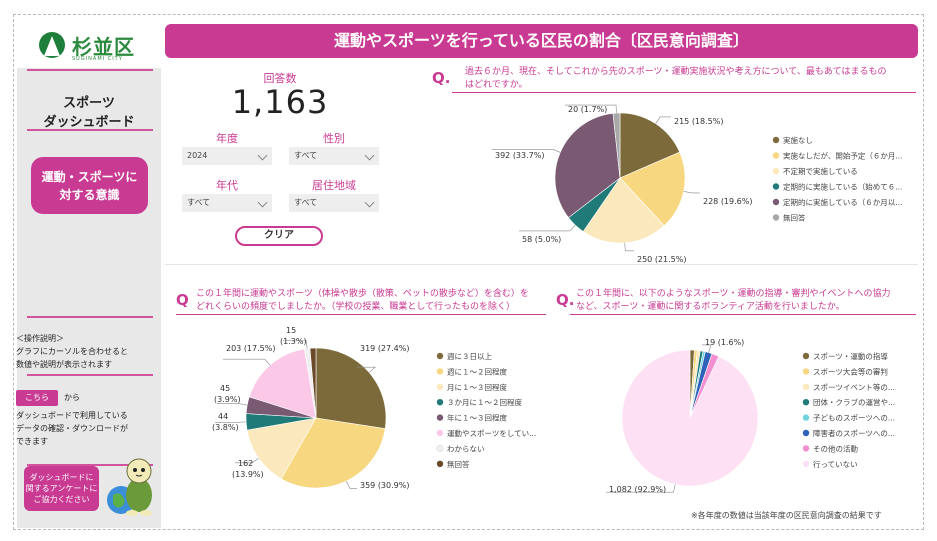 This screenshot has height=541, width=937. I want to click on data-label: 392 (33.7%), so click(519, 155).